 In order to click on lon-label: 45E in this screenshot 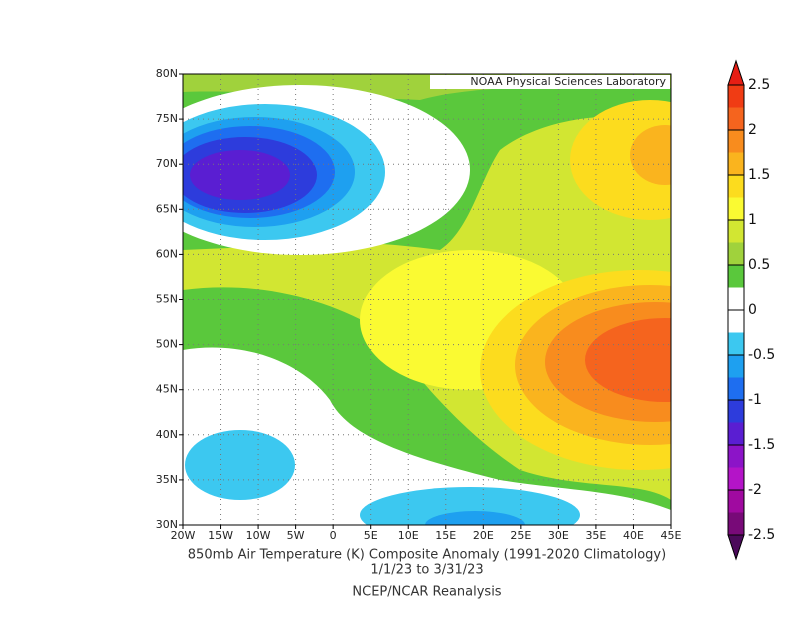, I will do `click(671, 535)`.